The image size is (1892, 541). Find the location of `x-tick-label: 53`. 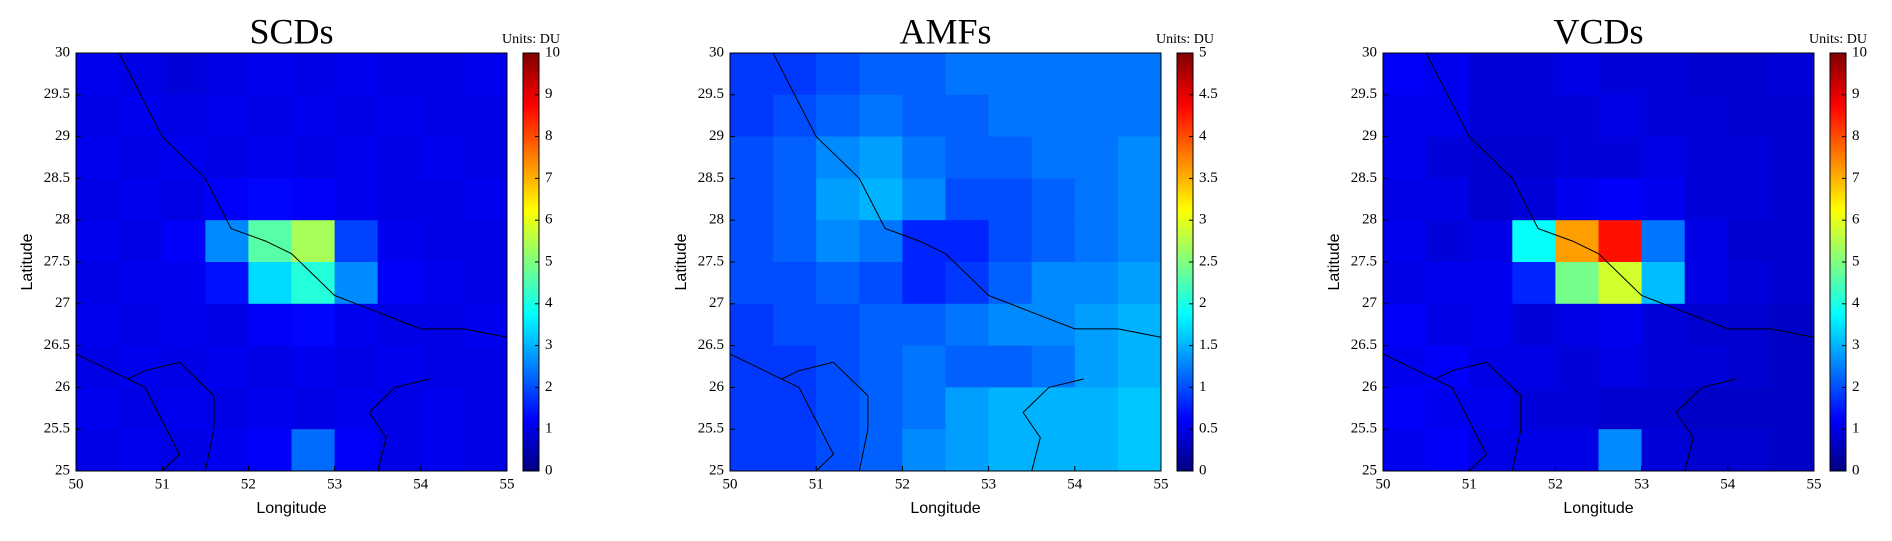

x-tick-label: 53 is located at coordinates (988, 484).